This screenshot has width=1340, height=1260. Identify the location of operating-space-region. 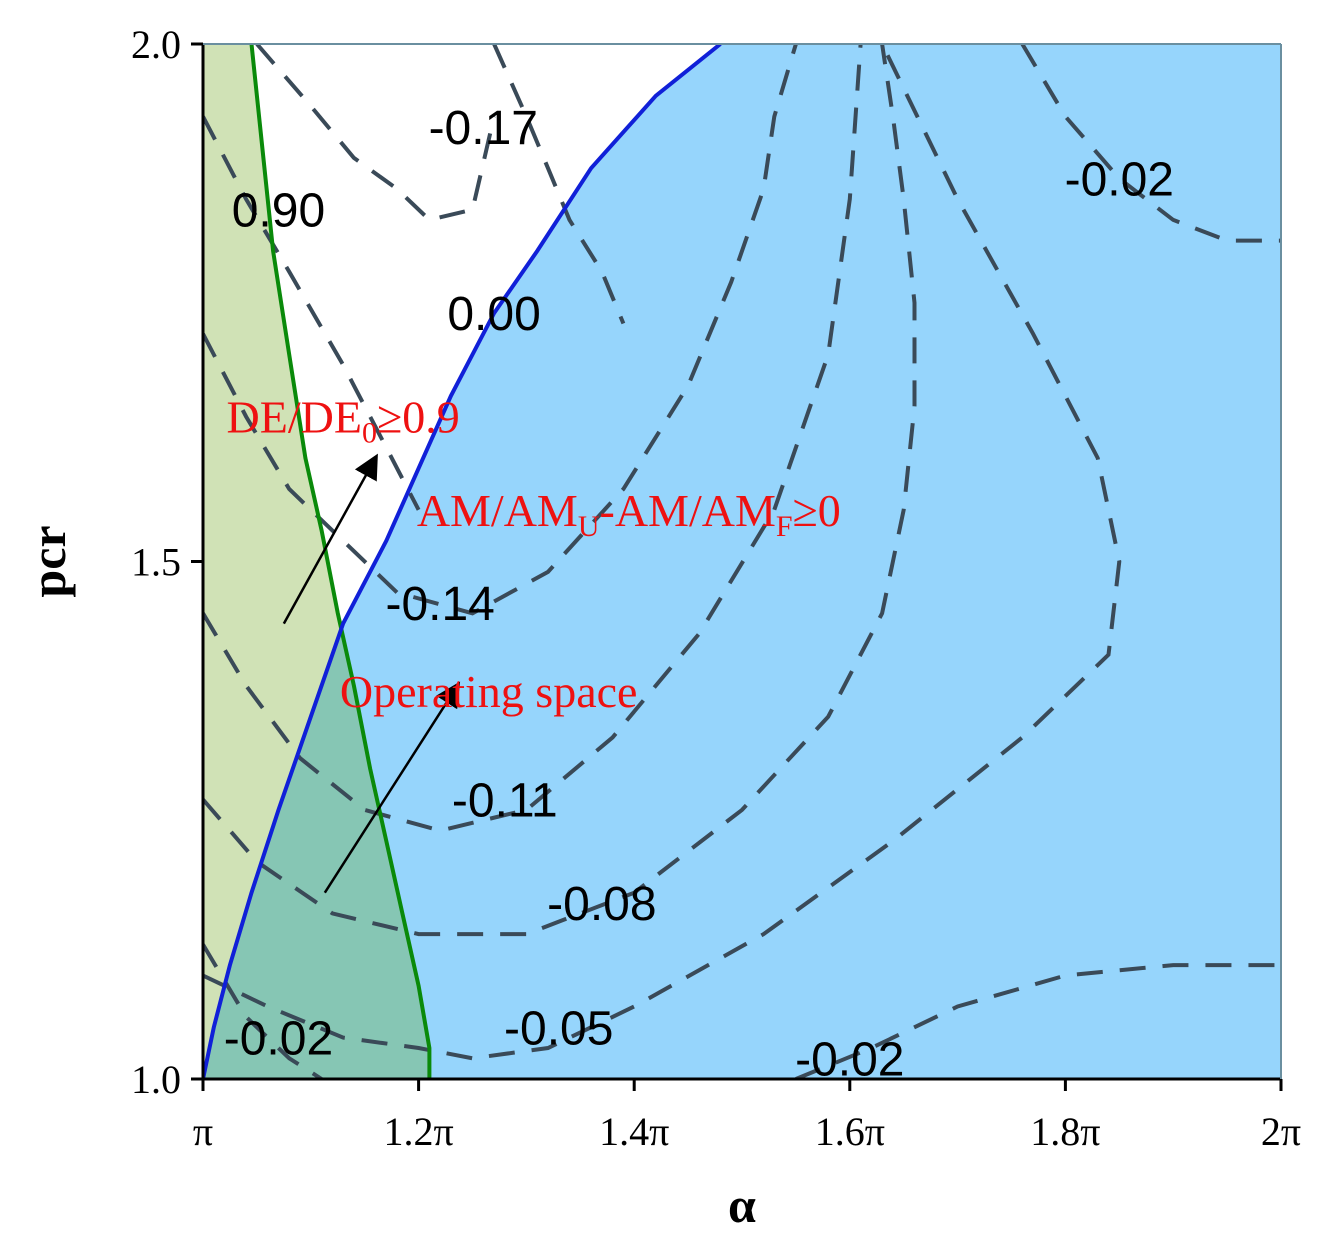
(316, 846).